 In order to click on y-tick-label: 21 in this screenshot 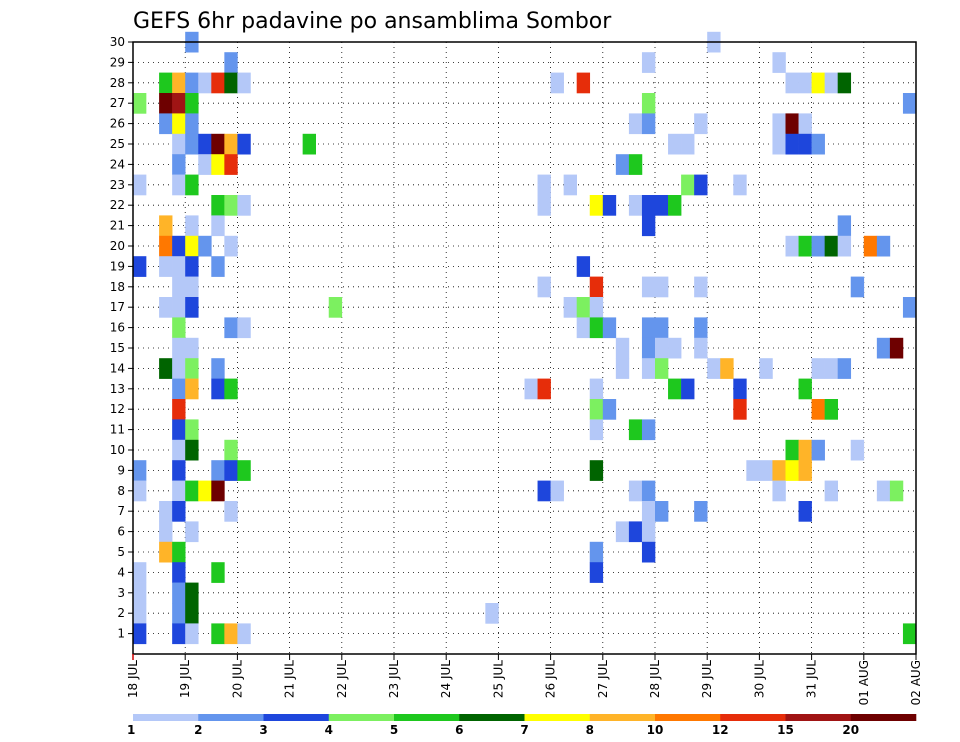, I will do `click(117, 226)`.